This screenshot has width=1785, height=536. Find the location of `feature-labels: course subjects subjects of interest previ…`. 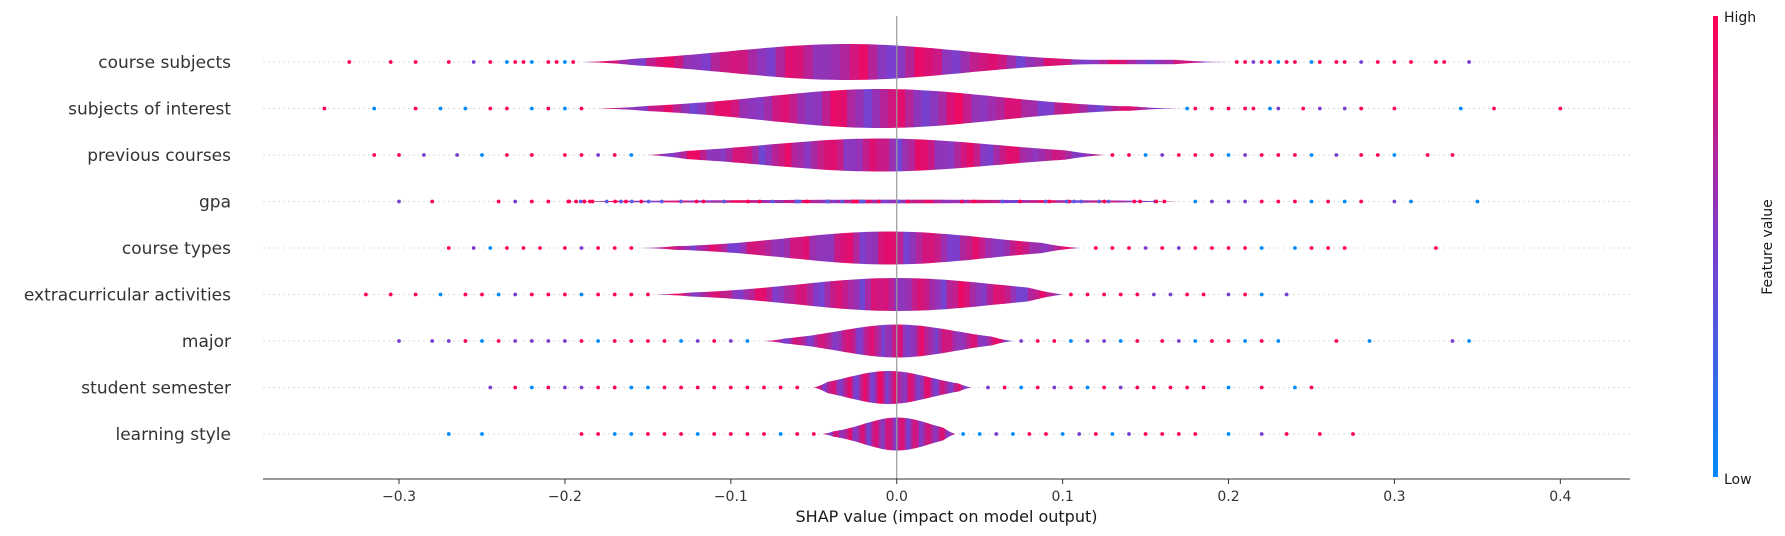

feature-labels: course subjects subjects of interest previ… is located at coordinates (127, 249).